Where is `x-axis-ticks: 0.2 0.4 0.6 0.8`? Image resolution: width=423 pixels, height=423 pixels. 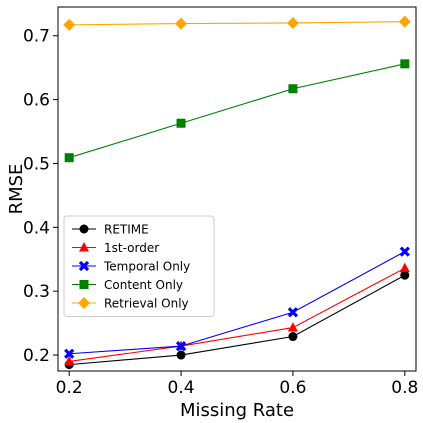
x-axis-ticks: 0.2 0.4 0.6 0.8 is located at coordinates (237, 384).